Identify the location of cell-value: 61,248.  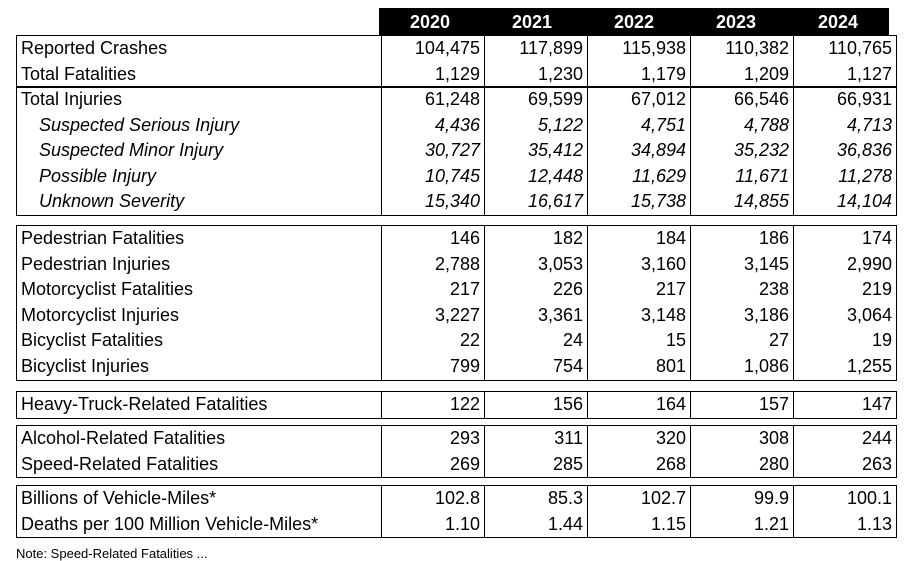
(452, 99).